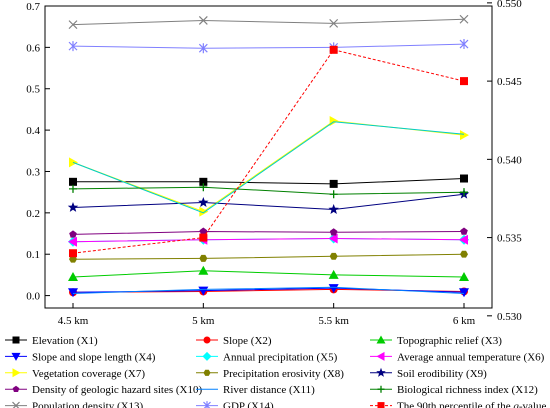 The image size is (550, 408). I want to click on legend-label: Soil erodibility (X9), so click(442, 374).